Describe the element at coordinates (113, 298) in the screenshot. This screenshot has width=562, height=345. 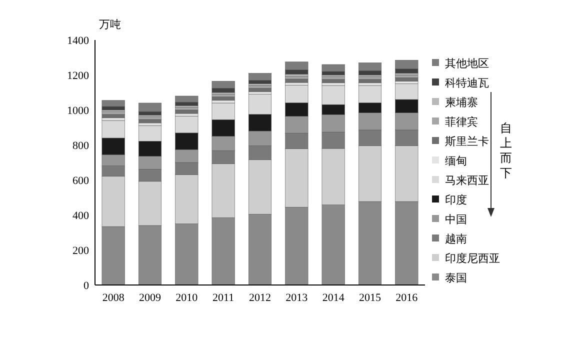
I see `x-tick-label: 2008` at that location.